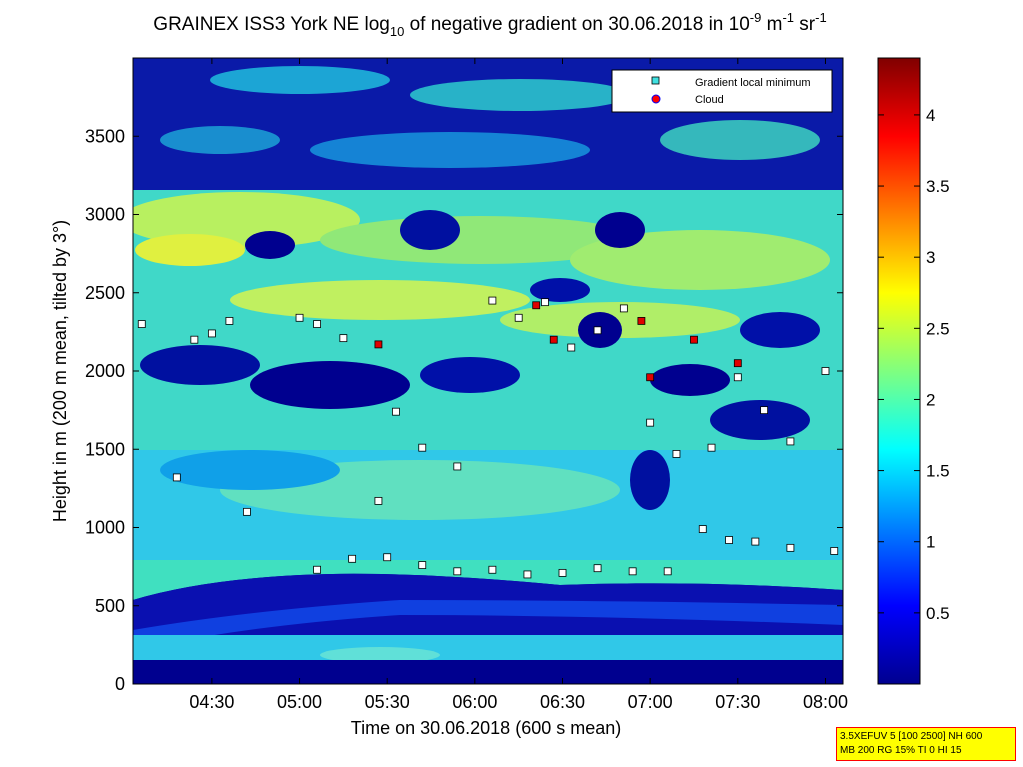  I want to click on y-tick-label: 1000, so click(105, 528).